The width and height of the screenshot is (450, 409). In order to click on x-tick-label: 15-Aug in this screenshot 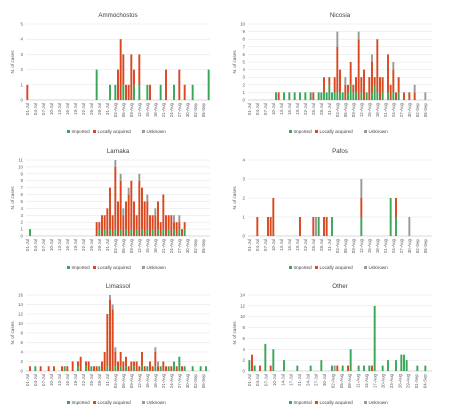, I will do `click(147, 109)`.